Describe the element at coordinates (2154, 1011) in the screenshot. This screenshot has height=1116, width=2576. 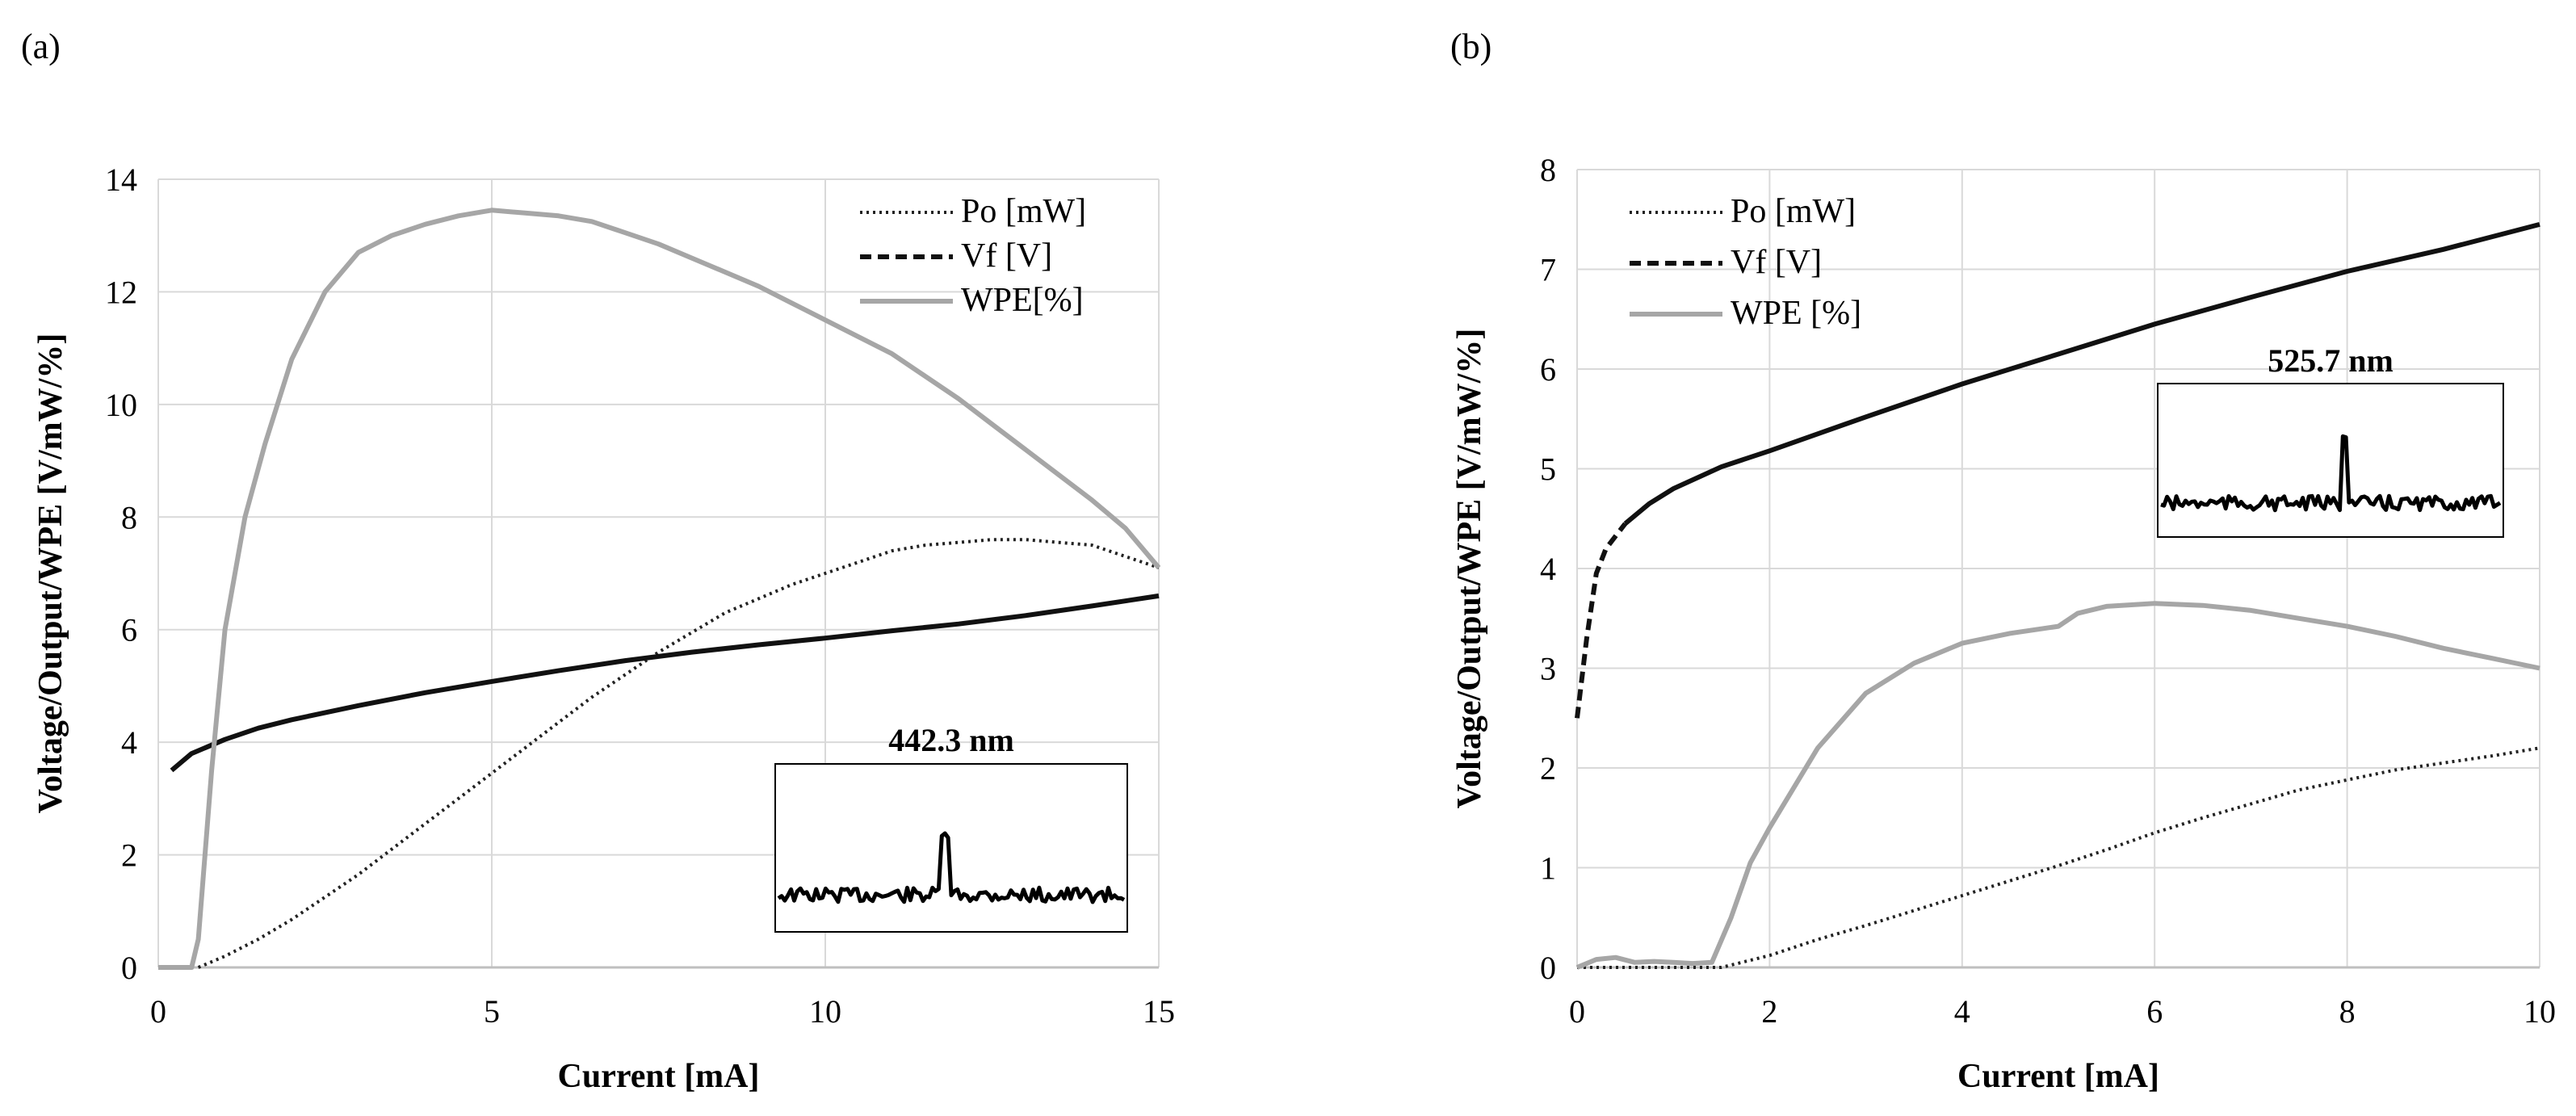
I see `x-tick-label: 6` at that location.